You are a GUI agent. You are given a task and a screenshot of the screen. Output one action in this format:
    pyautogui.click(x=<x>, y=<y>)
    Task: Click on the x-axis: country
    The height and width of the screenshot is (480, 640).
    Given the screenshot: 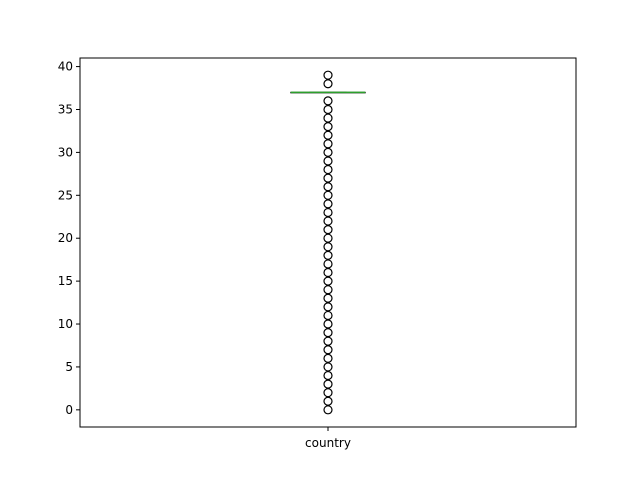 What is the action you would take?
    pyautogui.click(x=328, y=438)
    